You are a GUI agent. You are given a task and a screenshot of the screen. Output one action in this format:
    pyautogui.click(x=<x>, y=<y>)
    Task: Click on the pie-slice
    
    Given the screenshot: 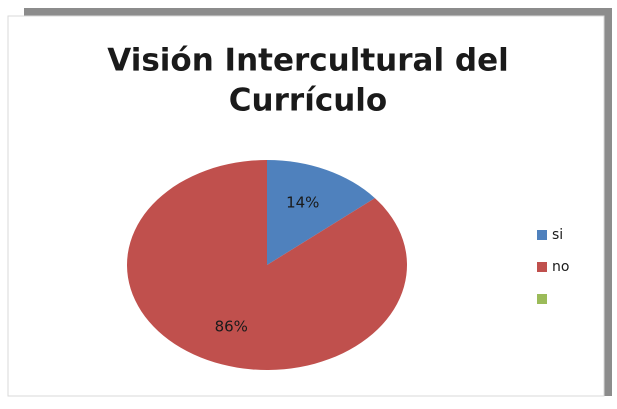 What is the action you would take?
    pyautogui.click(x=321, y=212)
    